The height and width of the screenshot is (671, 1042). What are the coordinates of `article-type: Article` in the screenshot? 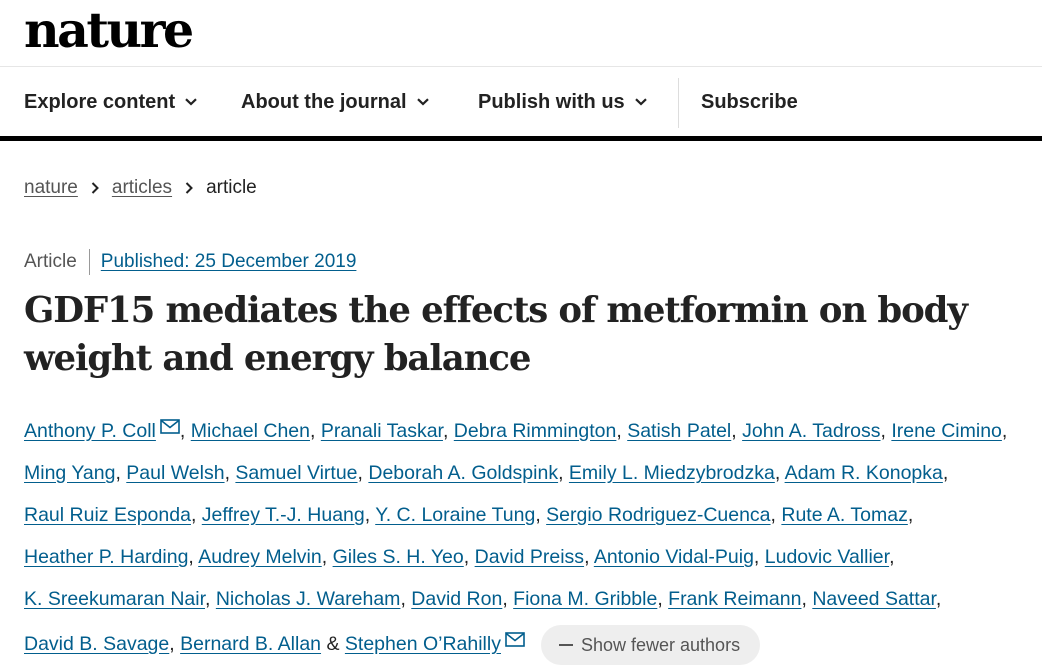 It's located at (50, 261).